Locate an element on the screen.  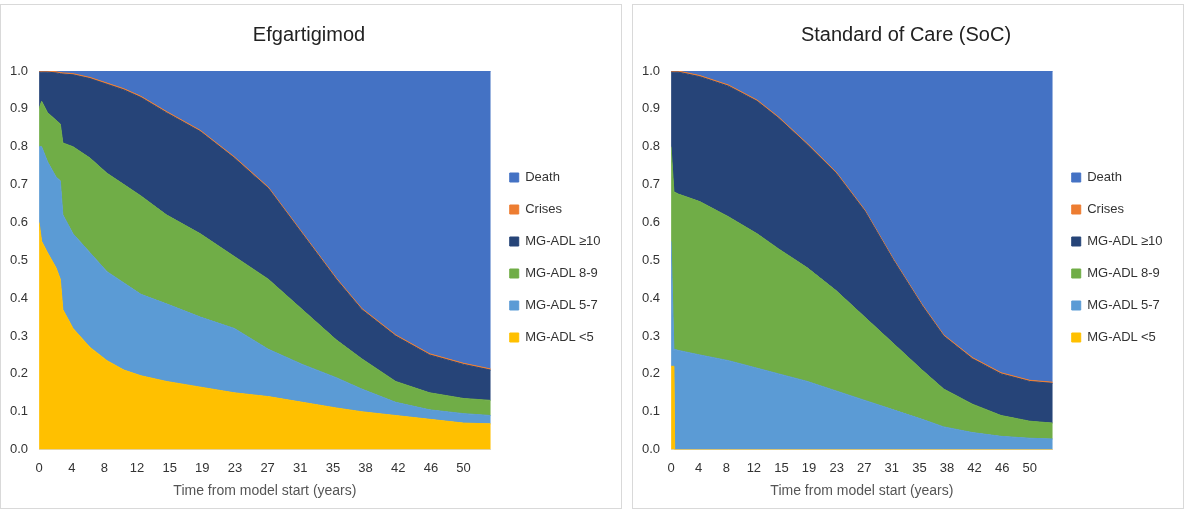
chart-title: Efgartigimod is located at coordinates (309, 33).